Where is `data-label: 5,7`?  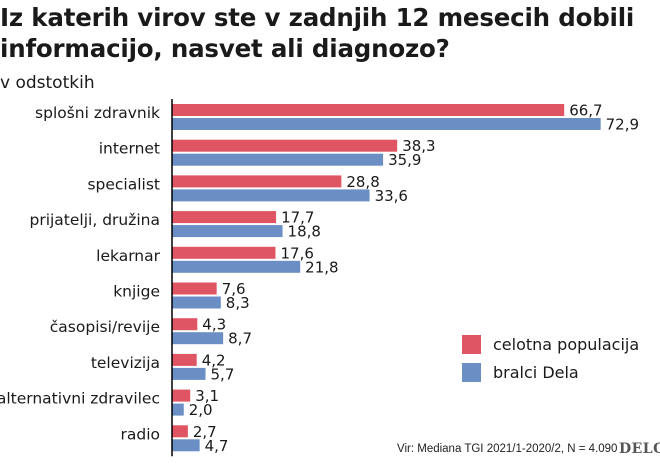
data-label: 5,7 is located at coordinates (223, 374).